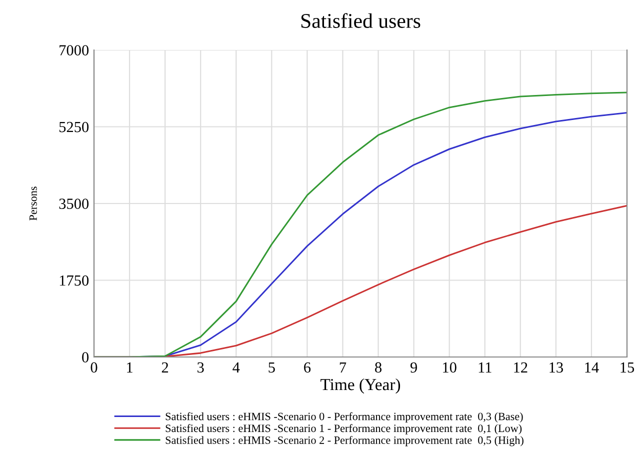 This screenshot has height=454, width=639. Describe the element at coordinates (485, 367) in the screenshot. I see `x-tick-label: 11` at that location.